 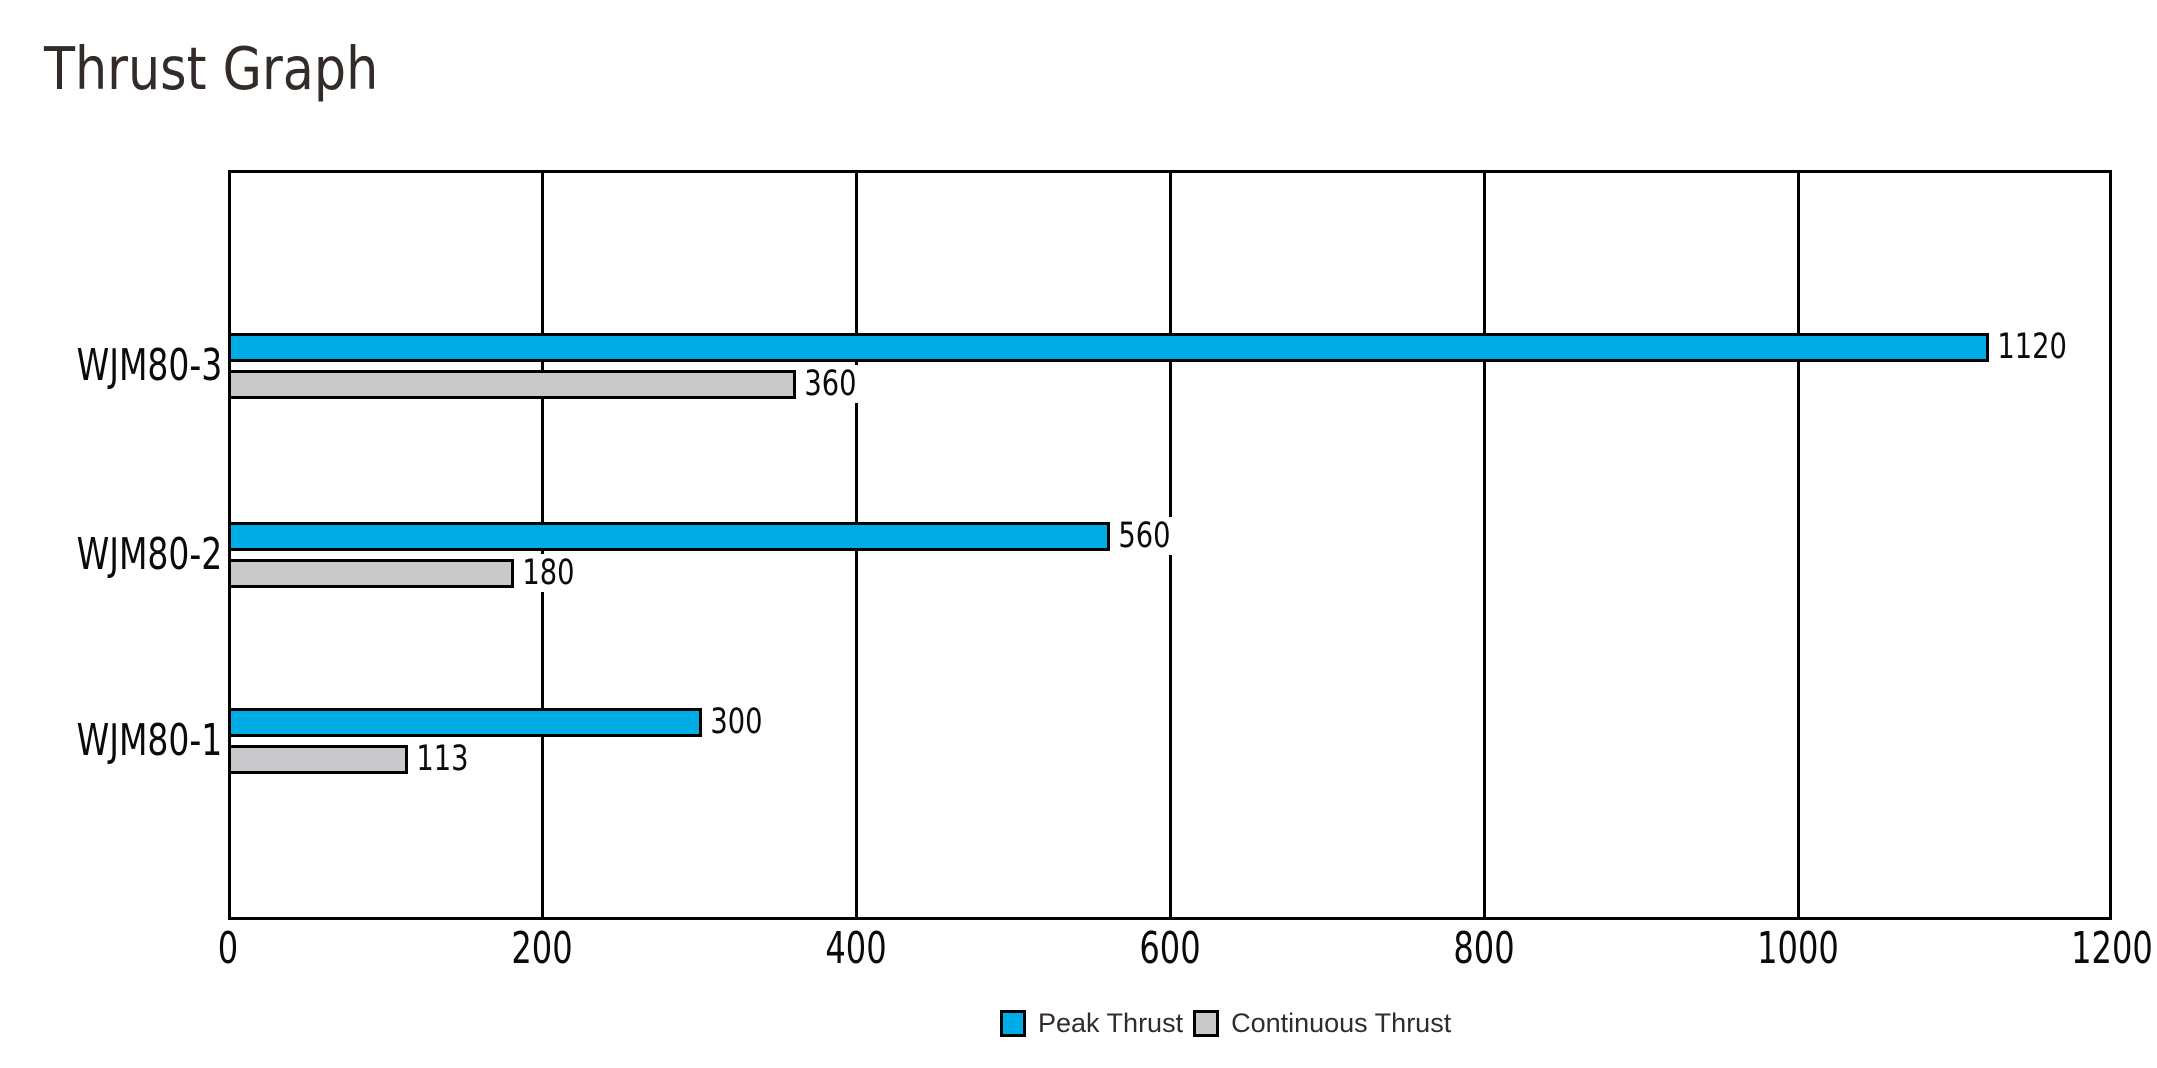 I want to click on legend-swatch-peak-thrust, so click(x=1013, y=1023).